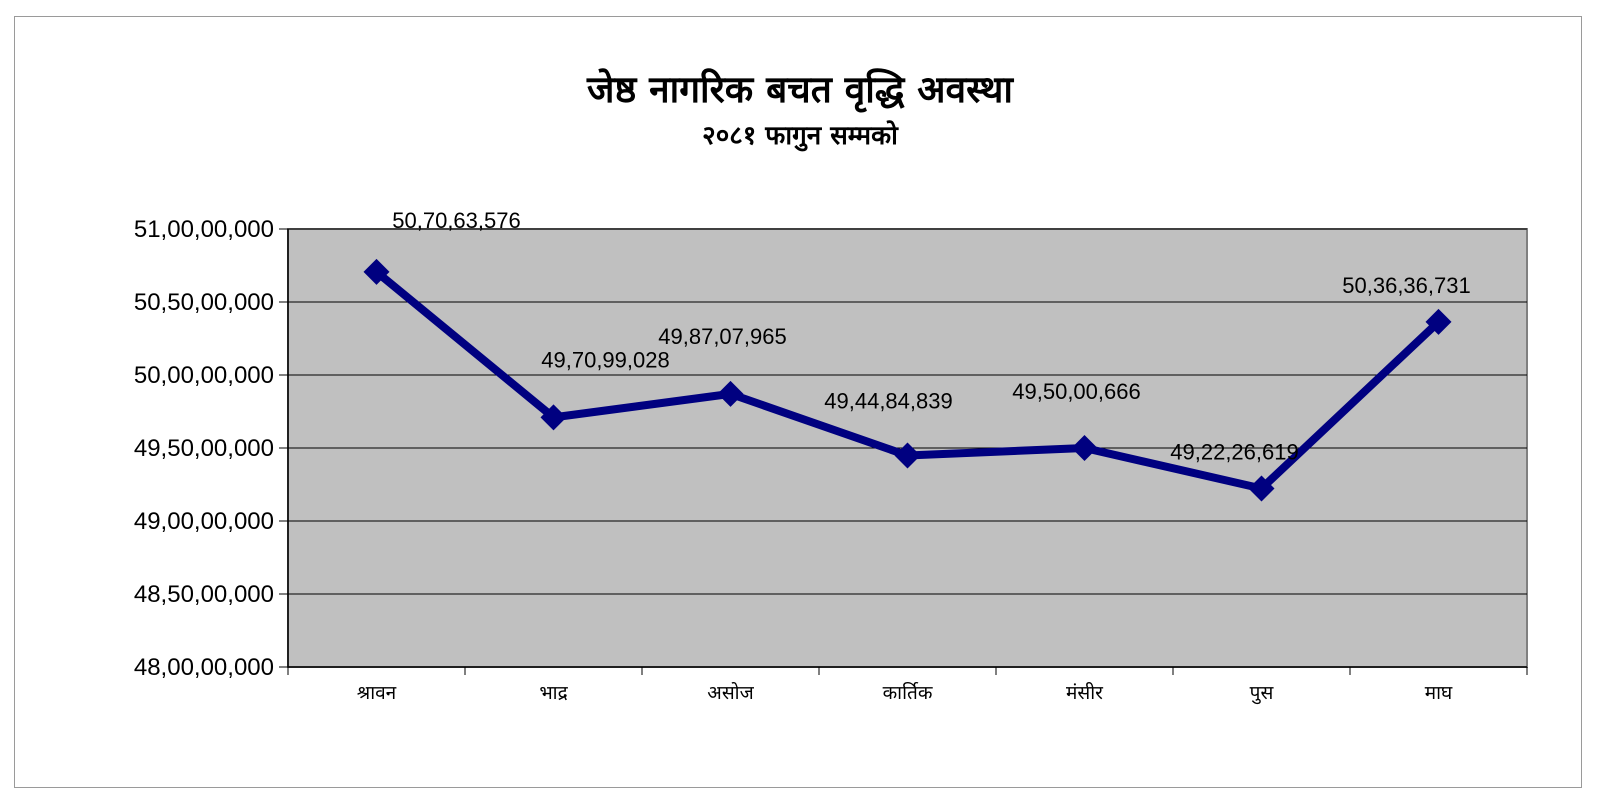 This screenshot has width=1600, height=800. What do you see at coordinates (204, 375) in the screenshot?
I see `y-tick-label: 50,00,00,000` at bounding box center [204, 375].